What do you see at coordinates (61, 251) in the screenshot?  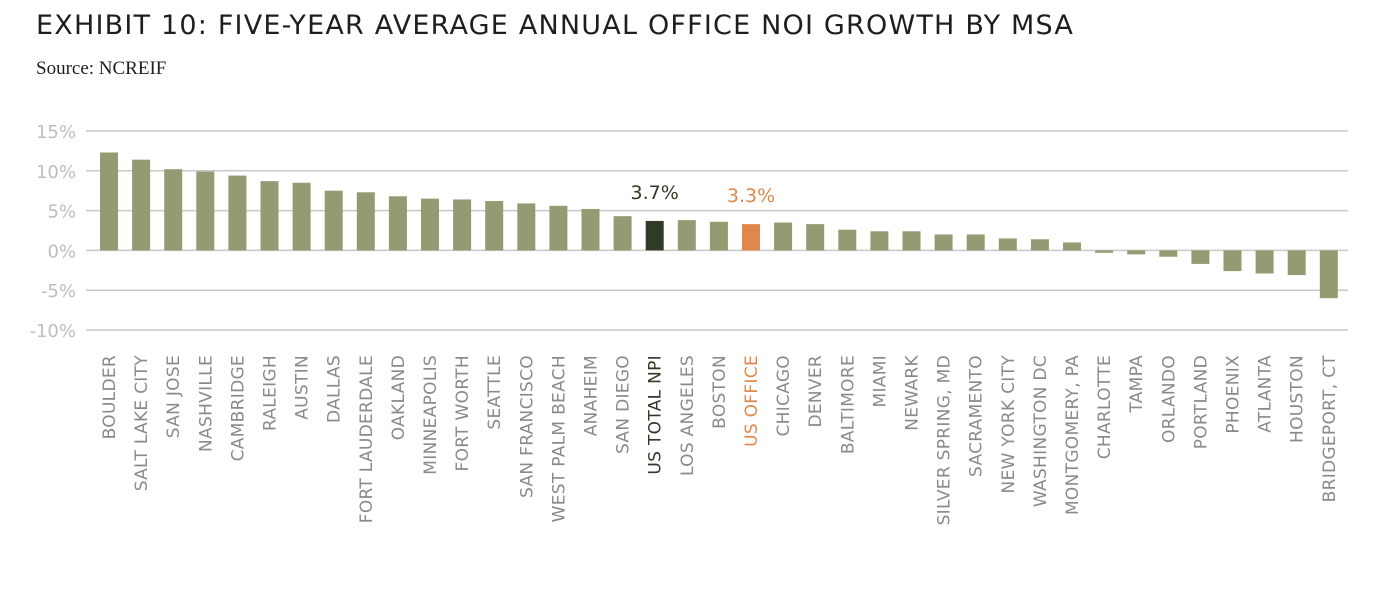 I see `y-tick-label: 0%` at bounding box center [61, 251].